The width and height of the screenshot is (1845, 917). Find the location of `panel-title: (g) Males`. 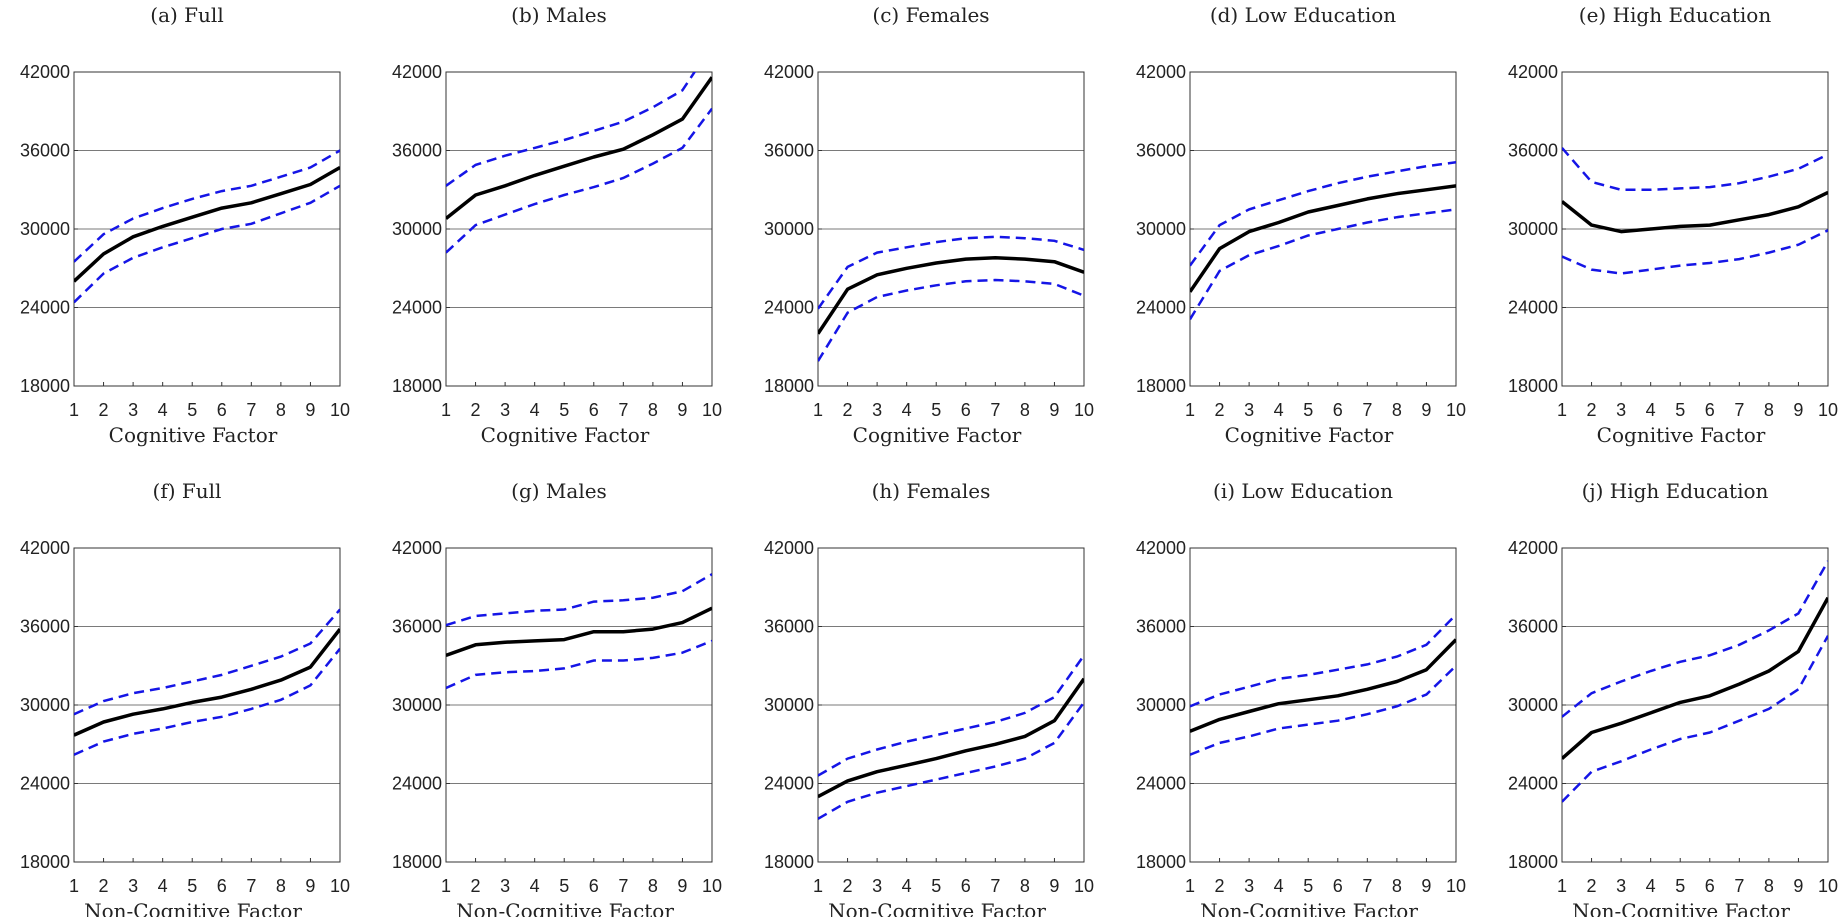

panel-title: (g) Males is located at coordinates (559, 491).